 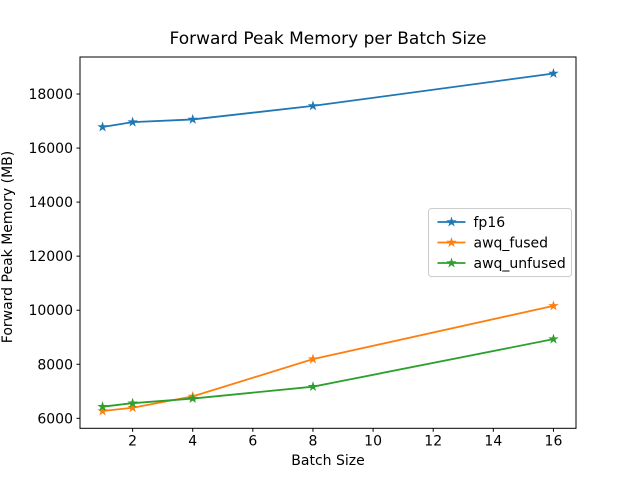 What do you see at coordinates (8, 247) in the screenshot?
I see `y-axis-label-text: Forward Peak Memory (MB)` at bounding box center [8, 247].